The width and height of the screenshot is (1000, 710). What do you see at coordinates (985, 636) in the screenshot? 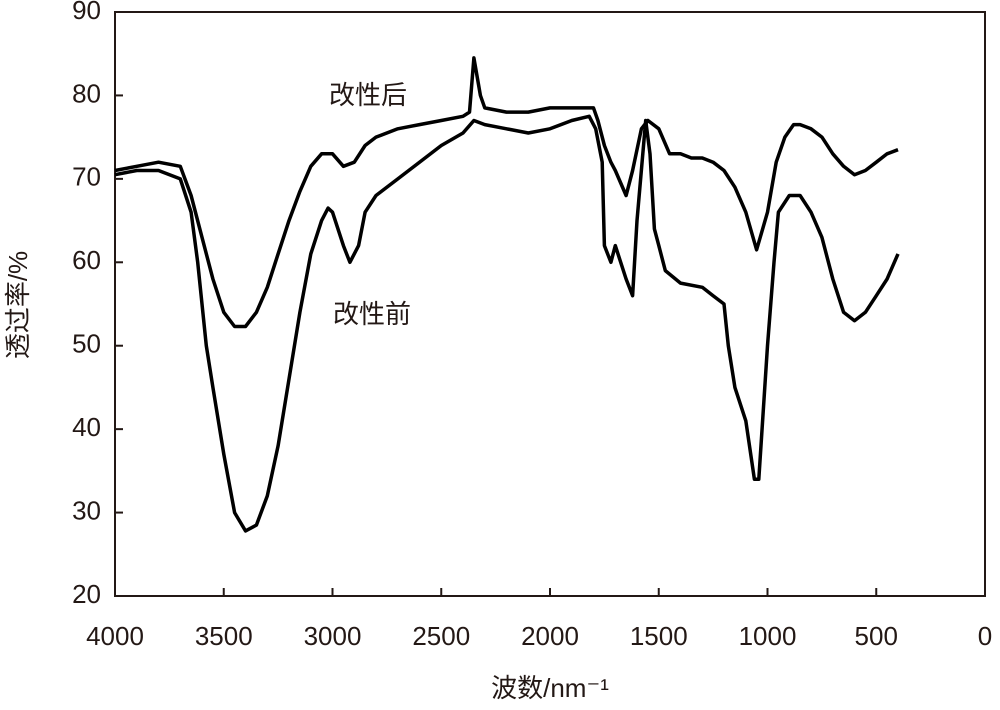
I see `x-tick-label: 0` at bounding box center [985, 636].